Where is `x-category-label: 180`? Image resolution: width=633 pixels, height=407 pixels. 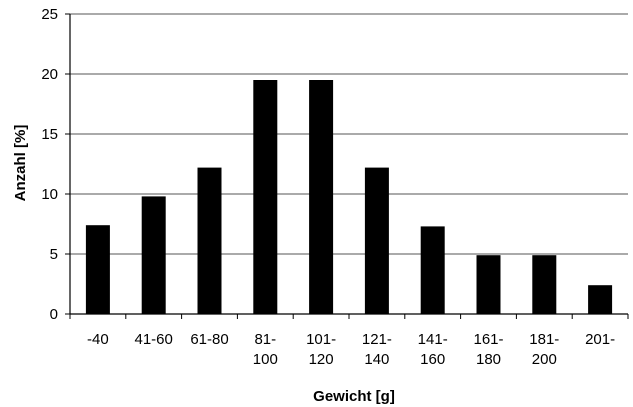
x-category-label: 180 is located at coordinates (488, 359).